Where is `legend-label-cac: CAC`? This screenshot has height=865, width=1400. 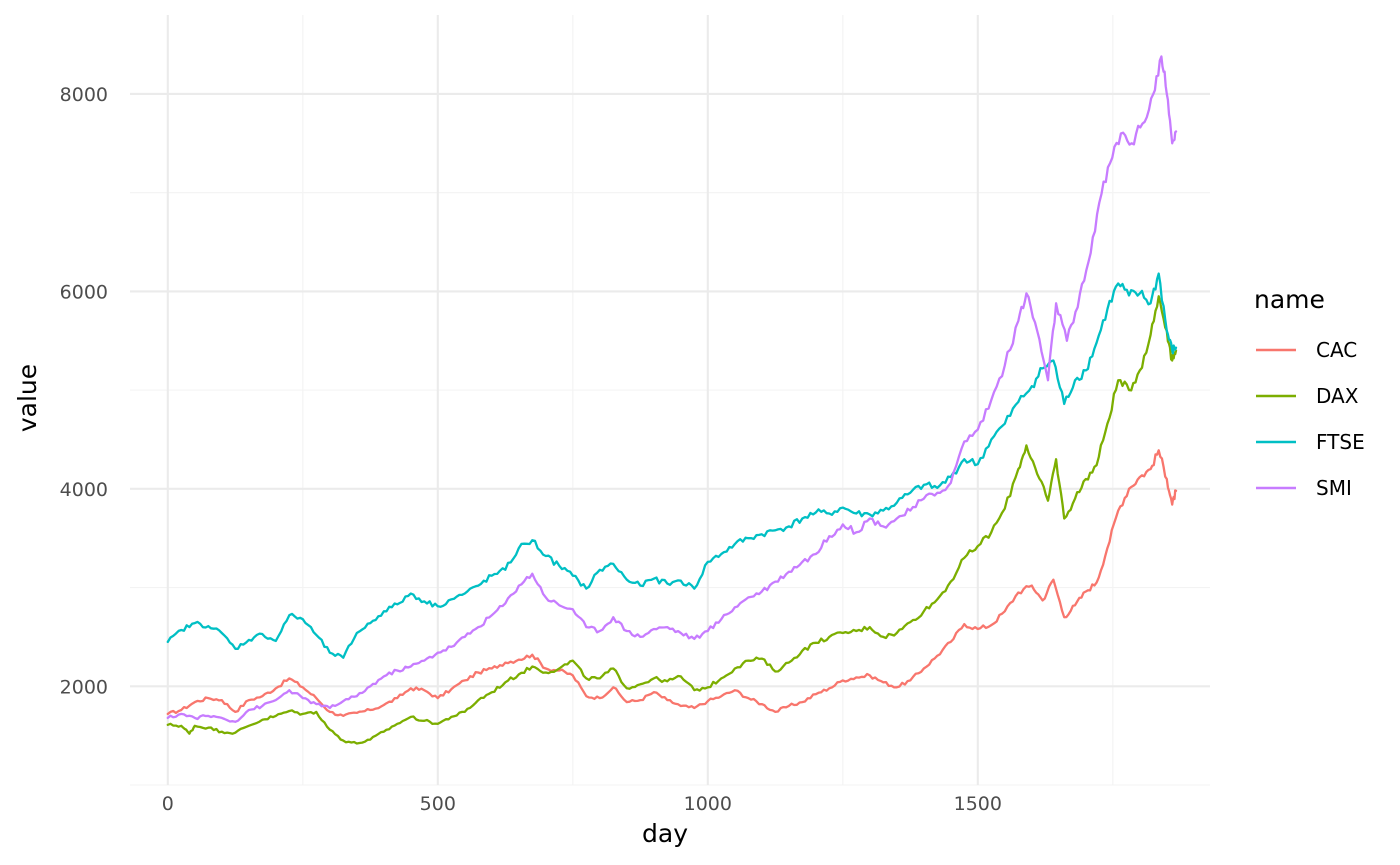
legend-label-cac: CAC is located at coordinates (1336, 350).